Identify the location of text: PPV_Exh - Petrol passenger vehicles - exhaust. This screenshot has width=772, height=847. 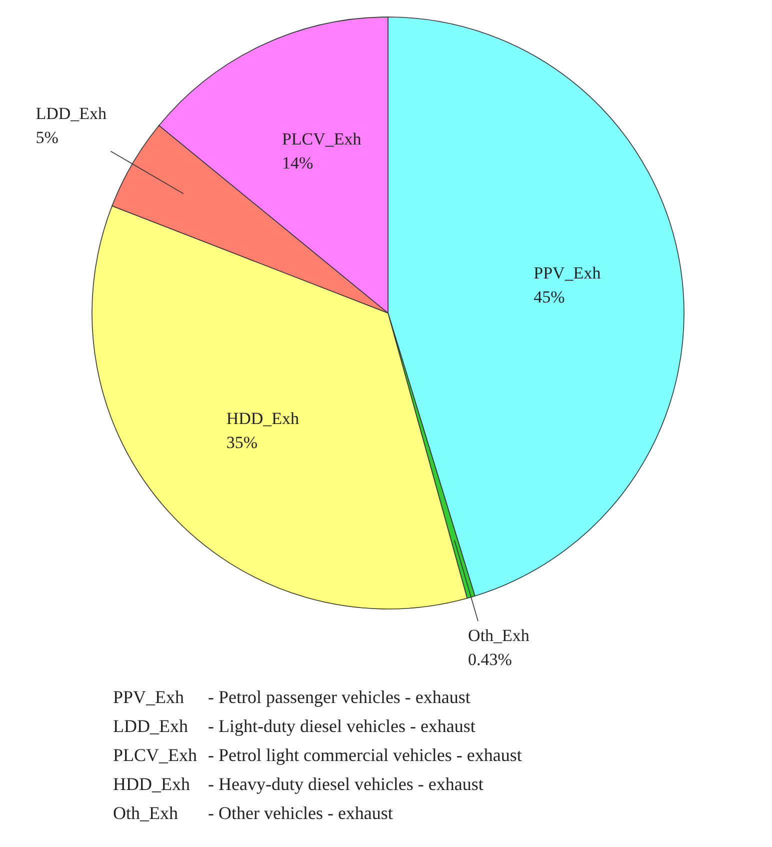
(291, 697).